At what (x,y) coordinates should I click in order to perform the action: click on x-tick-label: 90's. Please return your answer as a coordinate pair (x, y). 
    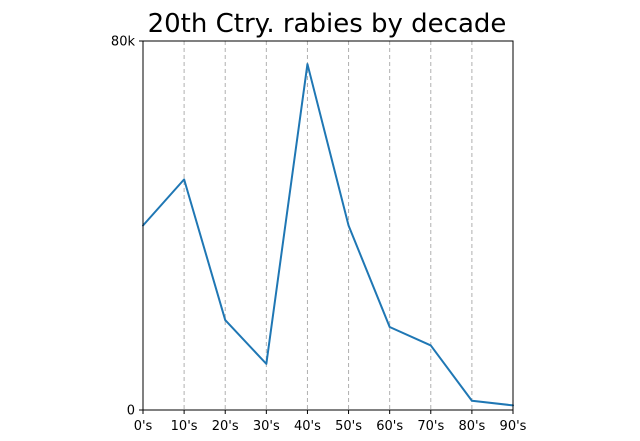
    Looking at the image, I should click on (513, 426).